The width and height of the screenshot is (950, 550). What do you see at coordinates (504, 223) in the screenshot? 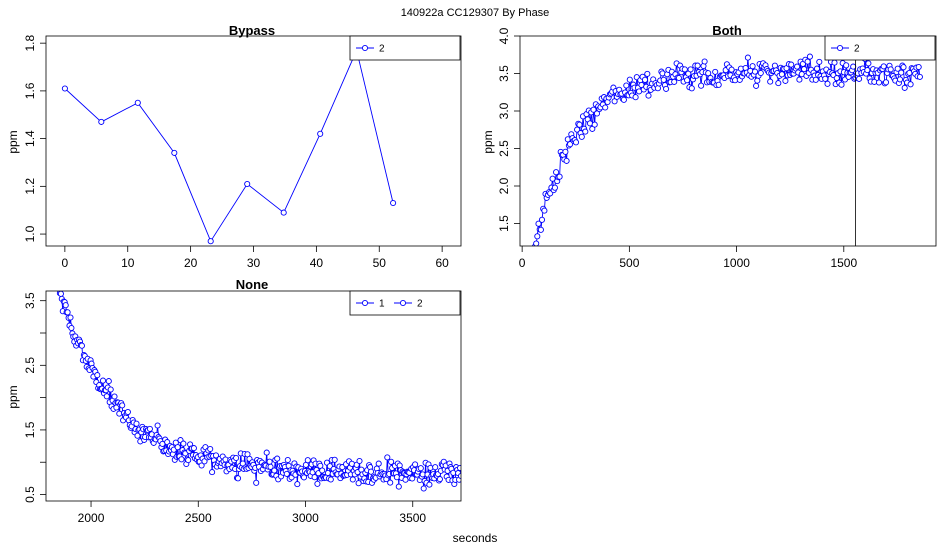
I see `y-tick-label: 1.5` at bounding box center [504, 223].